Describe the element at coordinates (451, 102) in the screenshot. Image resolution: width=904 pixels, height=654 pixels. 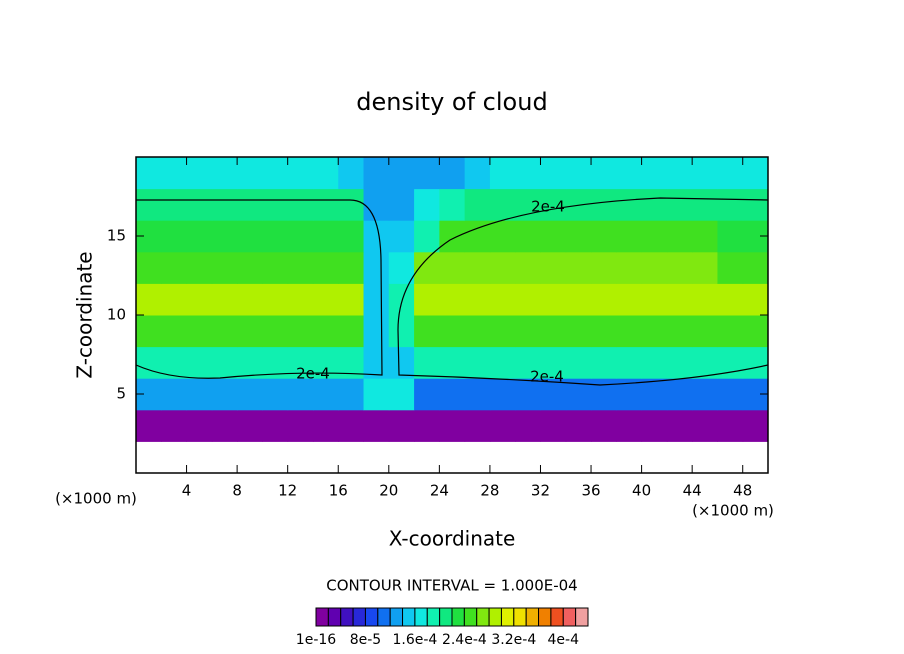
I see `chart-title: density of cloud` at that location.